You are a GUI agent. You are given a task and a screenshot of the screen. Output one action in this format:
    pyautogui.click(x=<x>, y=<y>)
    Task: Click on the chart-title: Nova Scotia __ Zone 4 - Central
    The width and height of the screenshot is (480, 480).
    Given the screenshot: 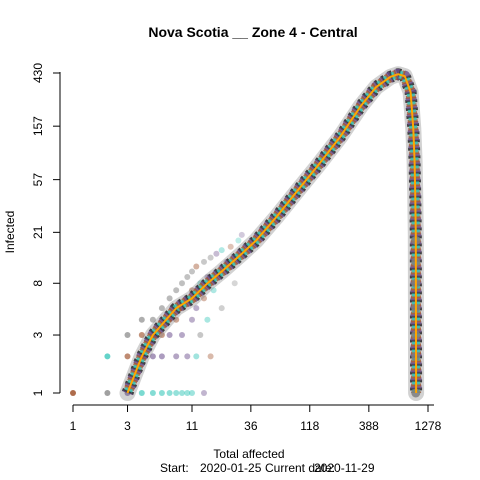 What is the action you would take?
    pyautogui.click(x=252, y=32)
    